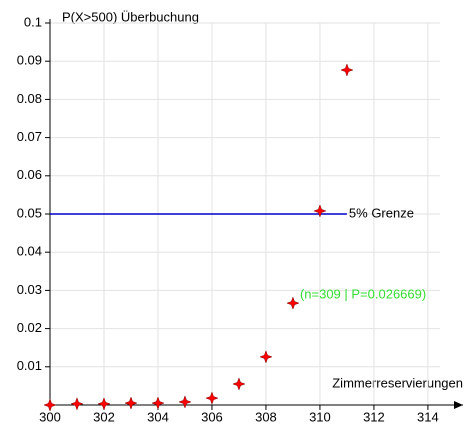 Image resolution: width=473 pixels, height=424 pixels. I want to click on y-tick-label: 0.08, so click(29, 98).